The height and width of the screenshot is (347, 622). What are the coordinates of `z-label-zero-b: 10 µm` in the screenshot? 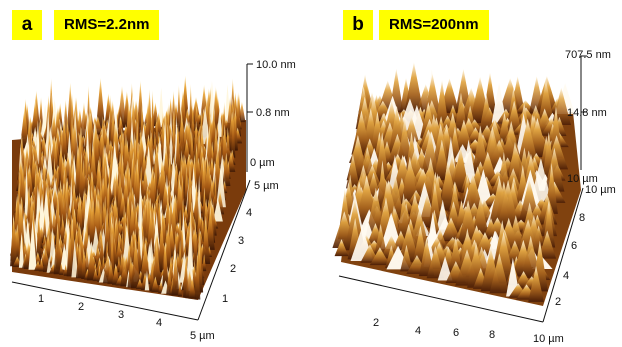 It's located at (582, 179).